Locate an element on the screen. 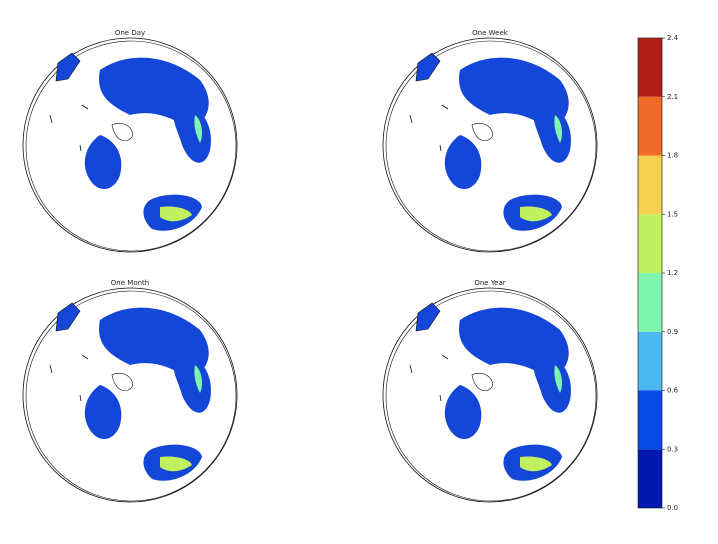 The height and width of the screenshot is (544, 718). map-panel: One Month is located at coordinates (130, 391).